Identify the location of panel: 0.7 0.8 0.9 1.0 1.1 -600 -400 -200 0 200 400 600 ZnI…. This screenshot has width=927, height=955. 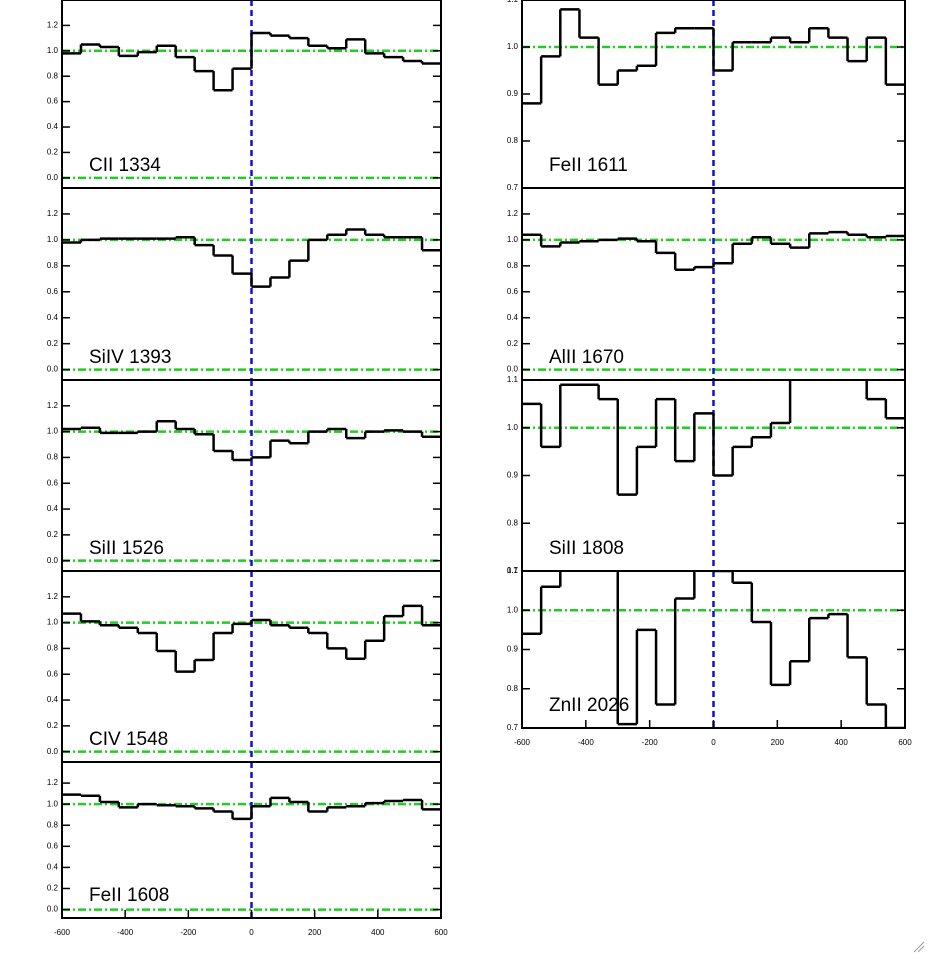
(709, 656).